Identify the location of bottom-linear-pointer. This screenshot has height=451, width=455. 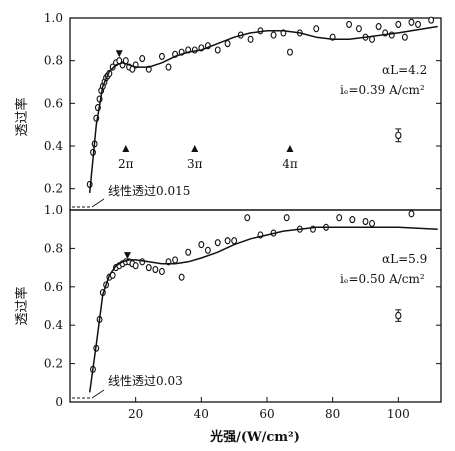
(98, 394).